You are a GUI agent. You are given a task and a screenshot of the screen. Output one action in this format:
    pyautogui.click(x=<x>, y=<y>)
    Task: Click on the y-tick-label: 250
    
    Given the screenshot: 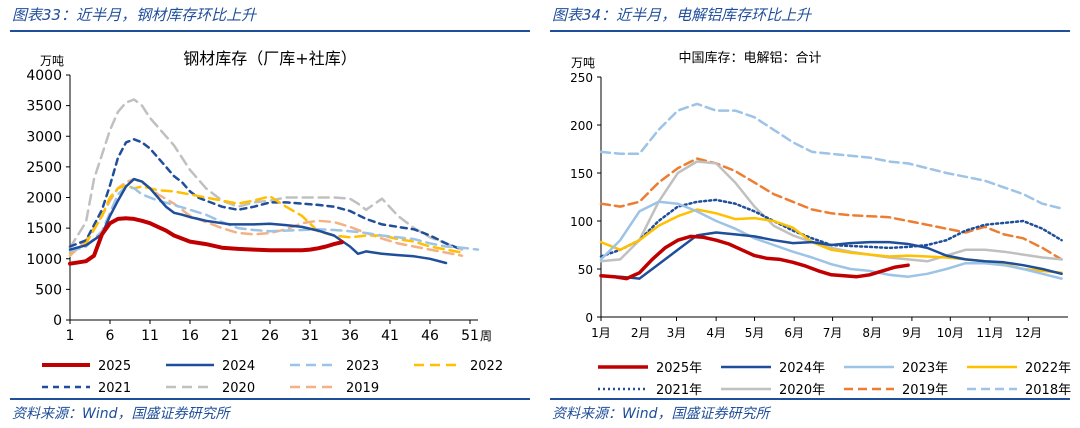 What is the action you would take?
    pyautogui.click(x=581, y=78)
    